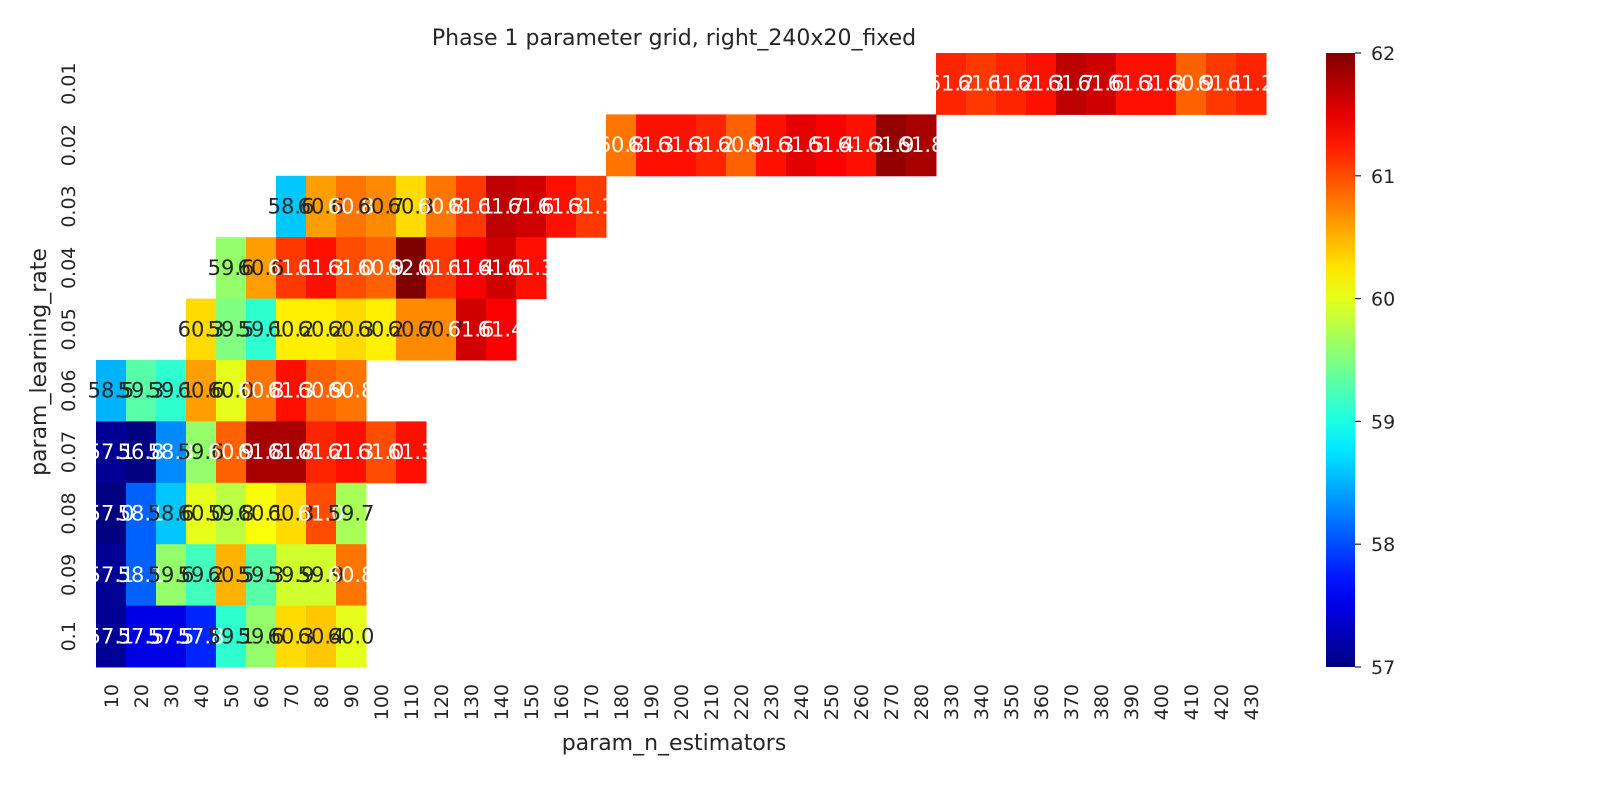 The height and width of the screenshot is (800, 1600). I want to click on x-tick-label: 160, so click(562, 702).